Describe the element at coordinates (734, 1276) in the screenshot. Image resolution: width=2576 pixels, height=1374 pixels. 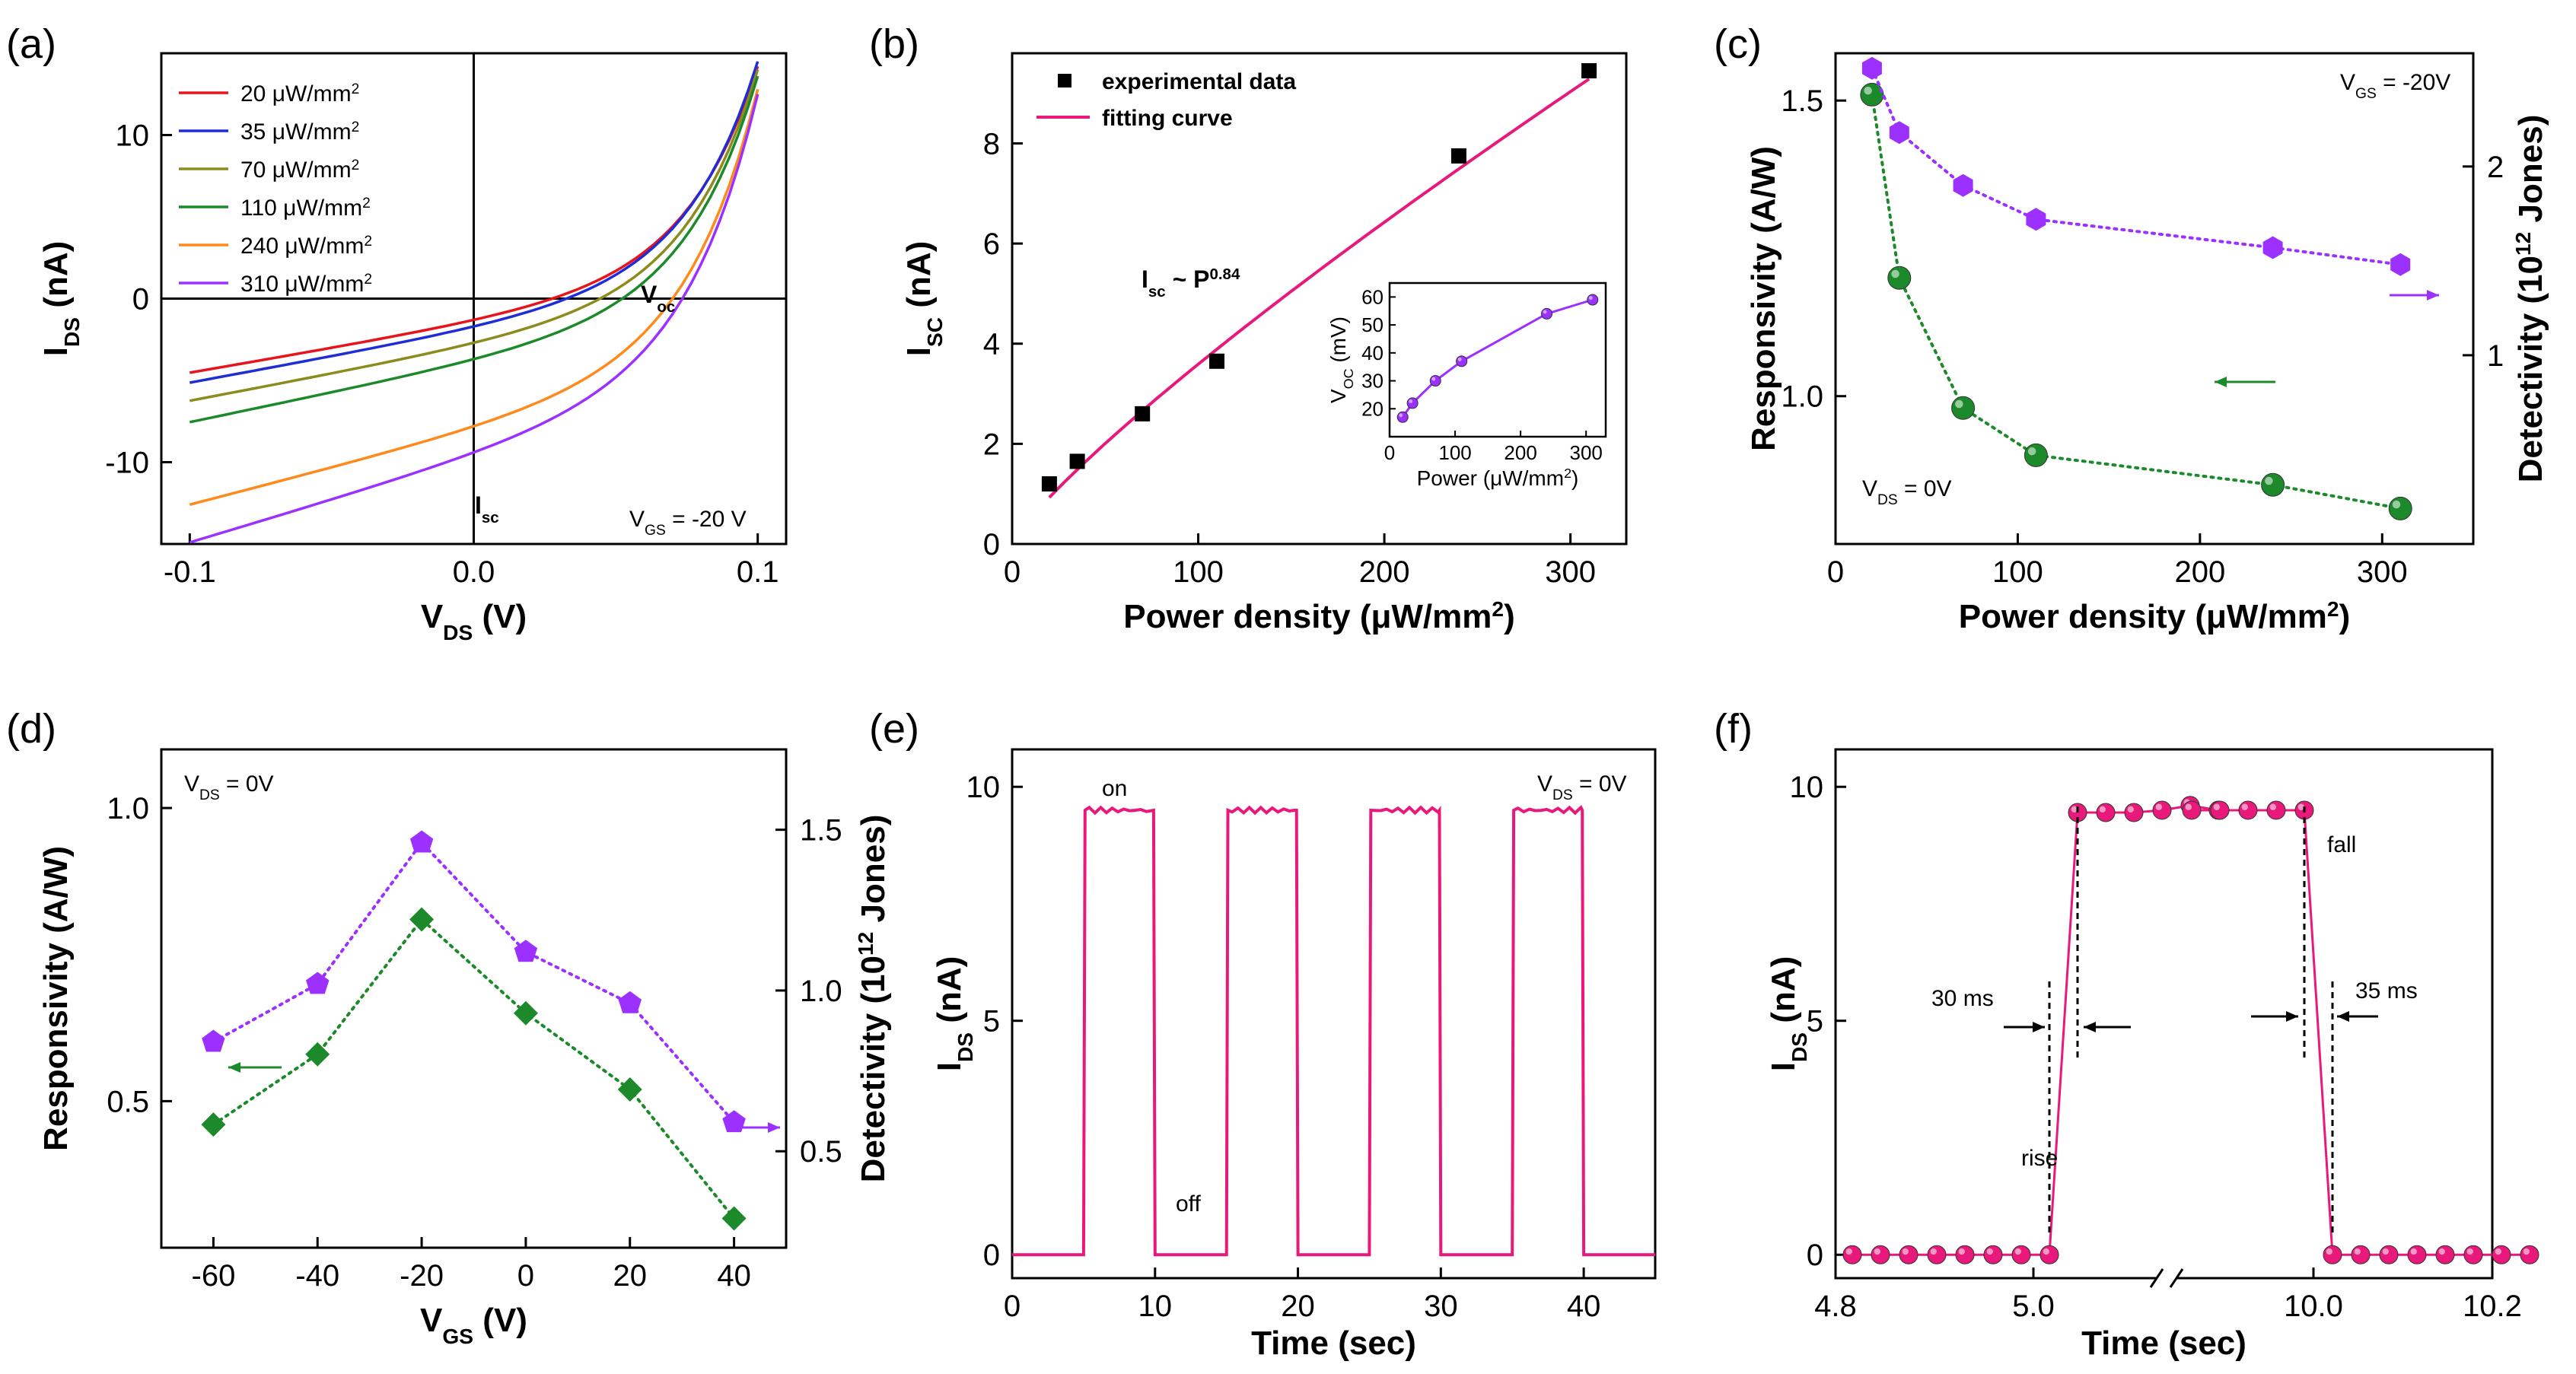
I see `chart-d-x-tick-label: 40` at that location.